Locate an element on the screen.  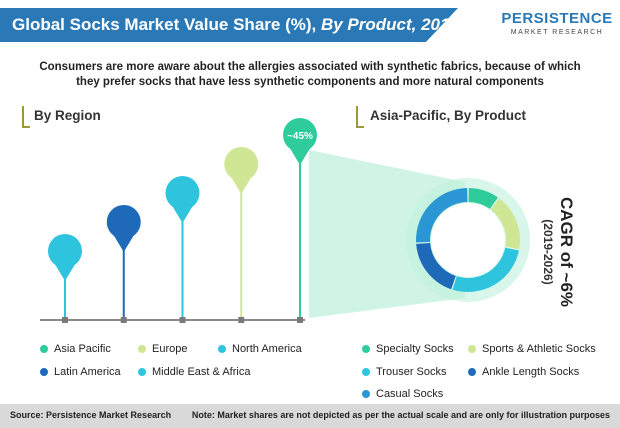
legend-label: Trouser Socks is located at coordinates (411, 372).